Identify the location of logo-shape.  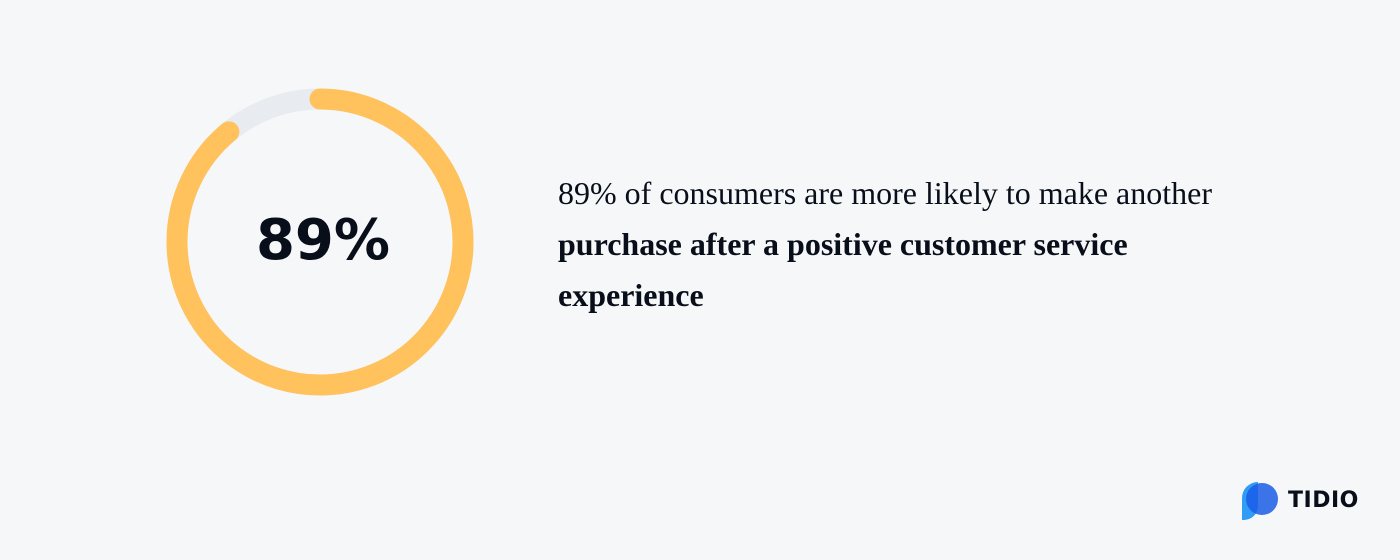
(1262, 499).